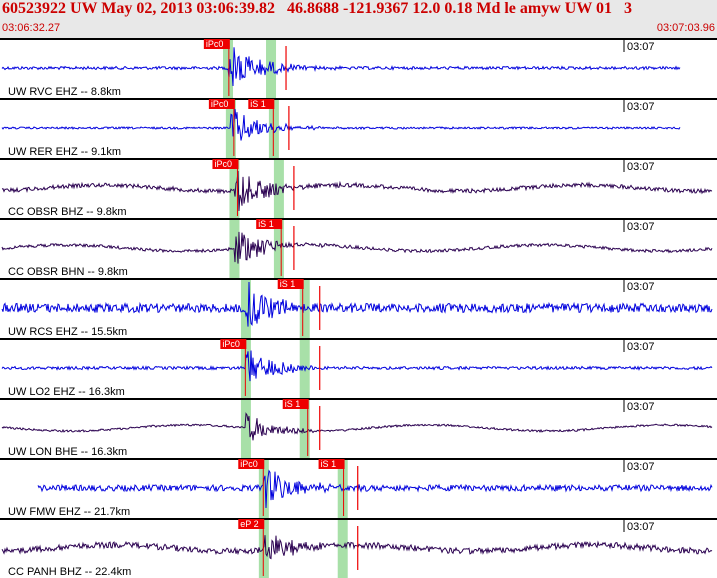 This screenshot has width=717, height=578. Describe the element at coordinates (67, 212) in the screenshot. I see `trace-label: CC OBSR BHZ -- 9.8km` at that location.